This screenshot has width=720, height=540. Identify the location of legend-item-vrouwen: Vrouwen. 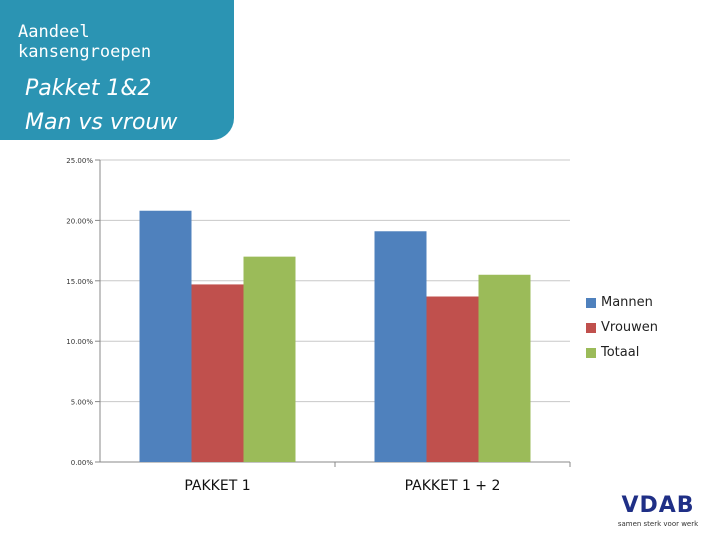
(622, 327).